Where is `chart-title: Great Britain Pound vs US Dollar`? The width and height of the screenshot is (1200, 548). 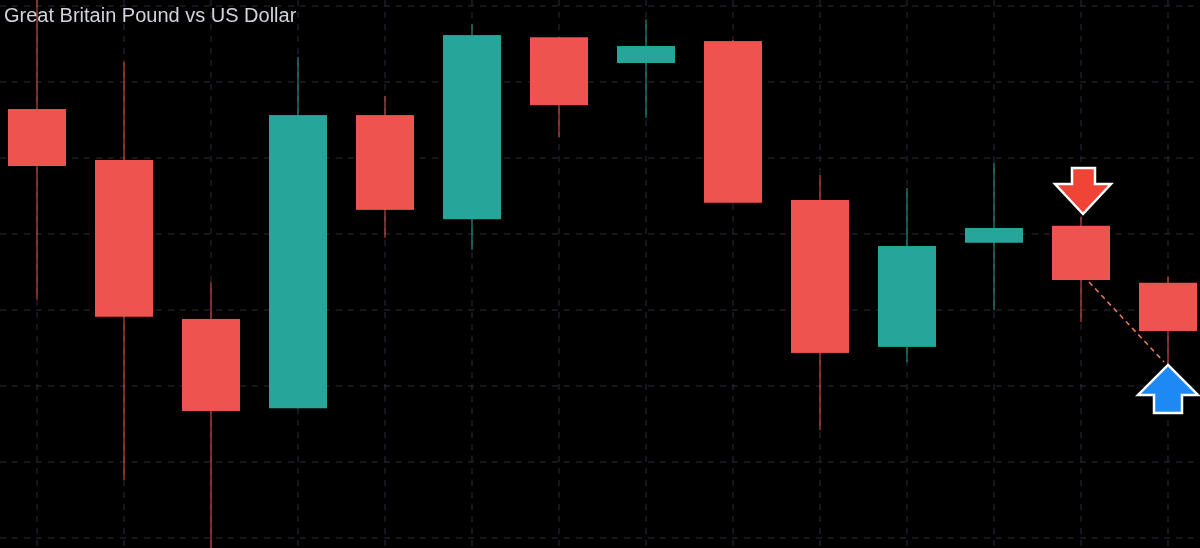 chart-title: Great Britain Pound vs US Dollar is located at coordinates (150, 15).